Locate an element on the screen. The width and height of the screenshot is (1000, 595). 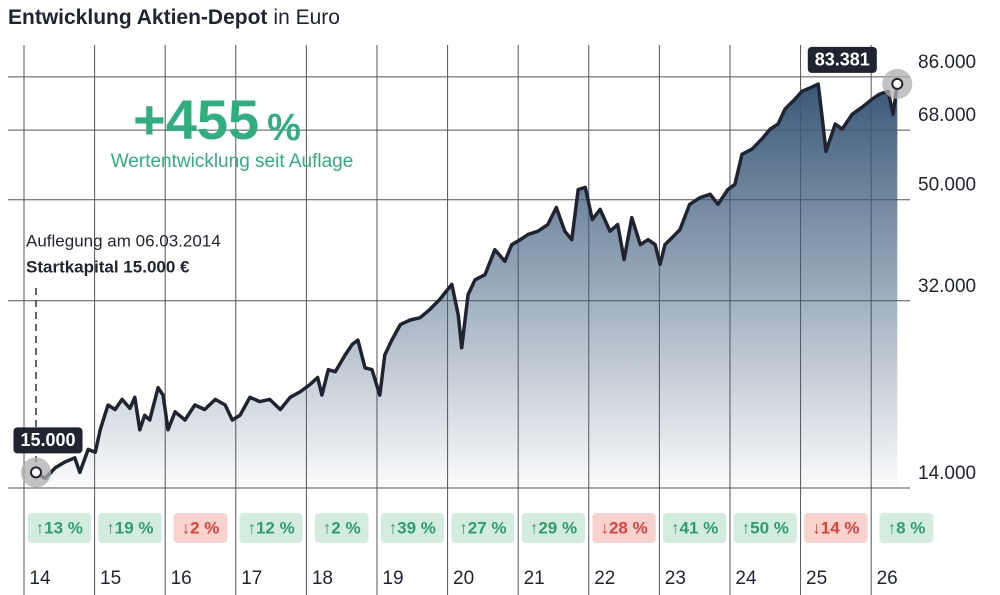
x-tick-label: 26 is located at coordinates (887, 578).